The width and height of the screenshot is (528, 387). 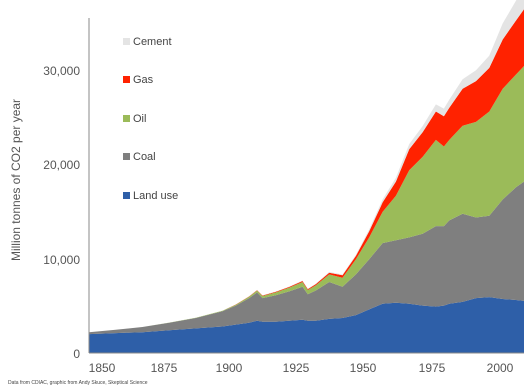 What do you see at coordinates (229, 368) in the screenshot?
I see `x-tick-label: 1900` at bounding box center [229, 368].